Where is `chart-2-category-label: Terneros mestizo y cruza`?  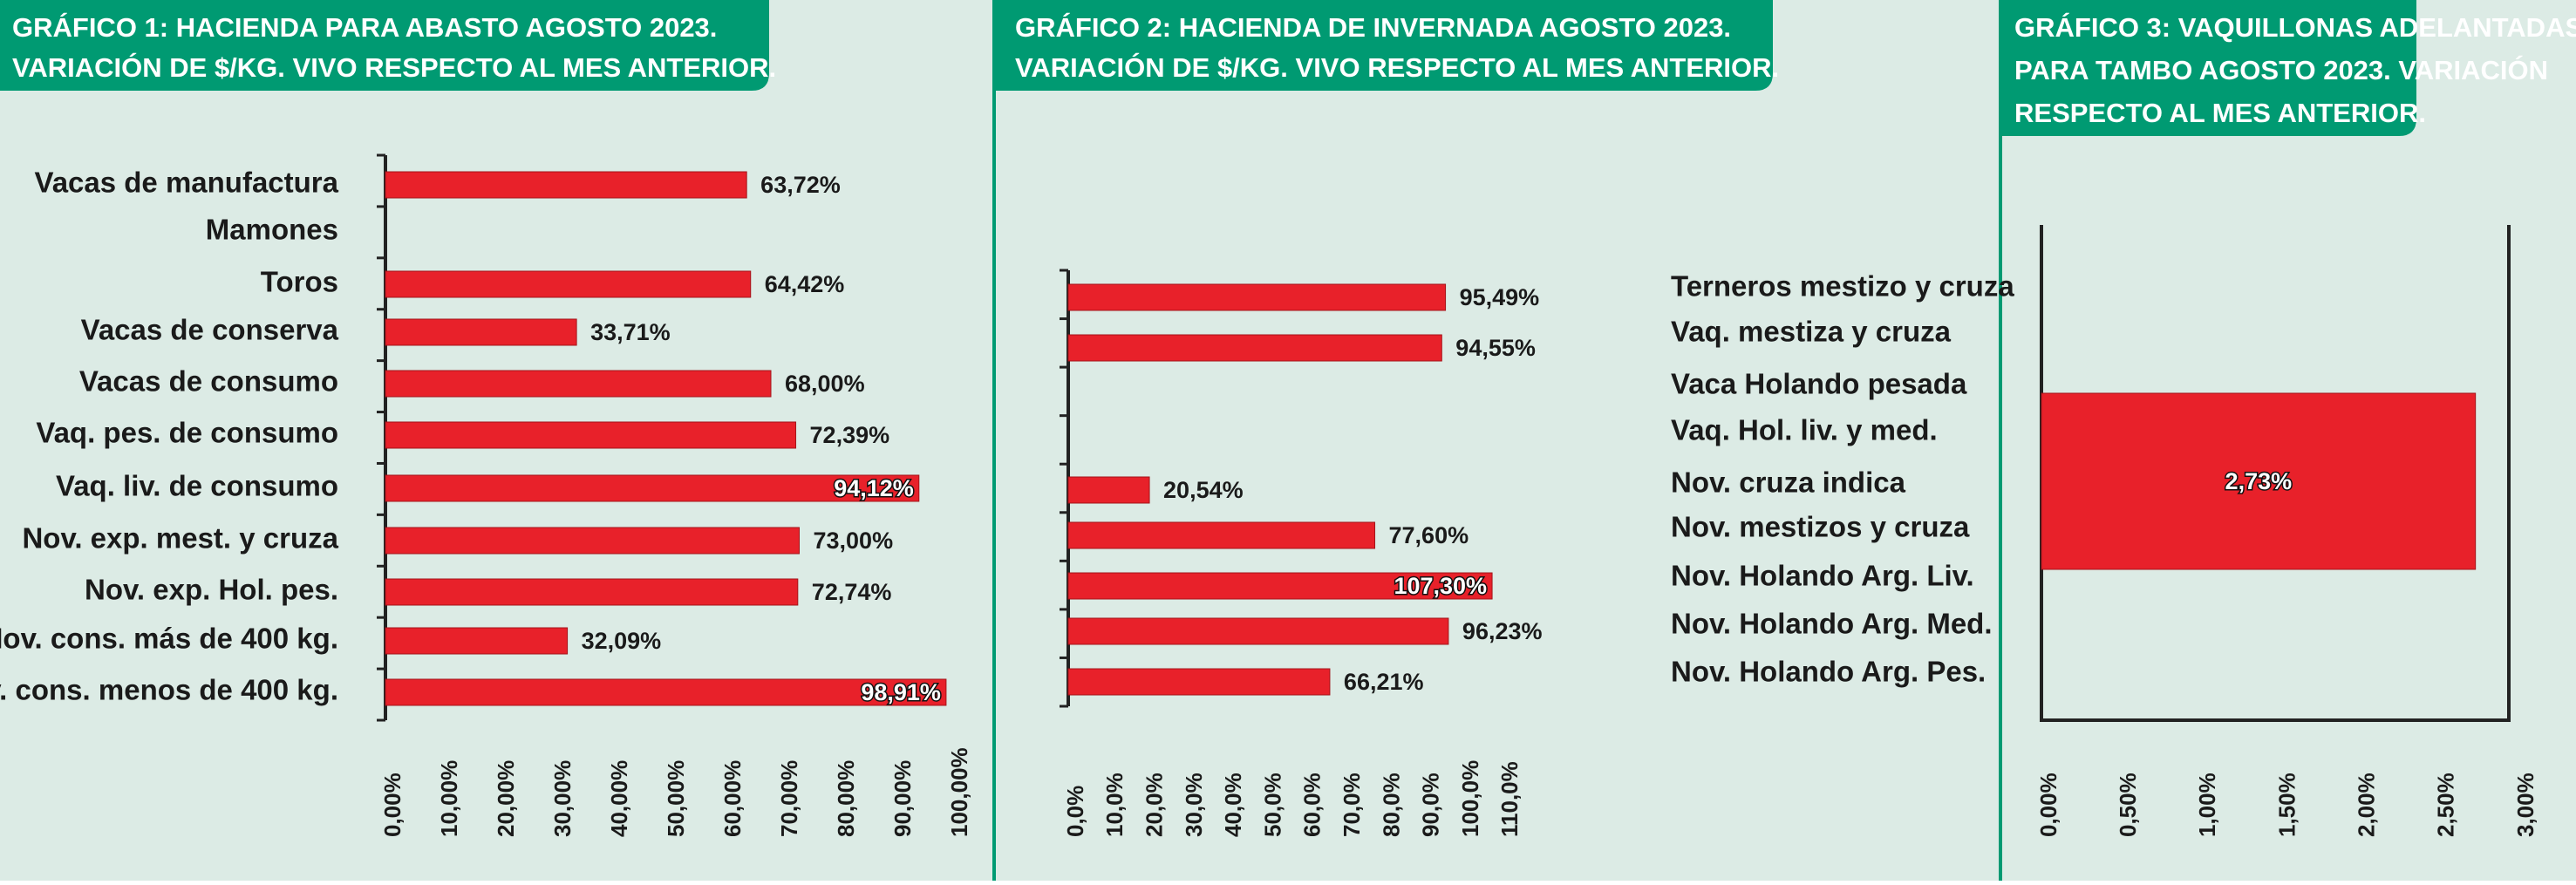 chart-2-category-label: Terneros mestizo y cruza is located at coordinates (1842, 286).